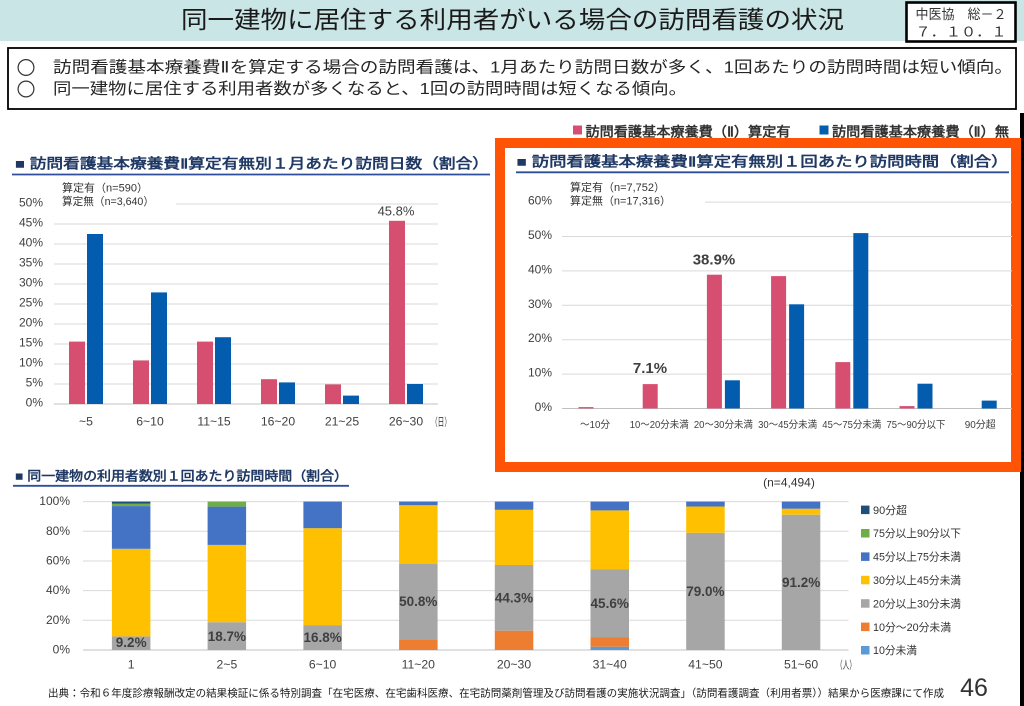  Describe the element at coordinates (846, 665) in the screenshot. I see `svg-text: （人）` at that location.